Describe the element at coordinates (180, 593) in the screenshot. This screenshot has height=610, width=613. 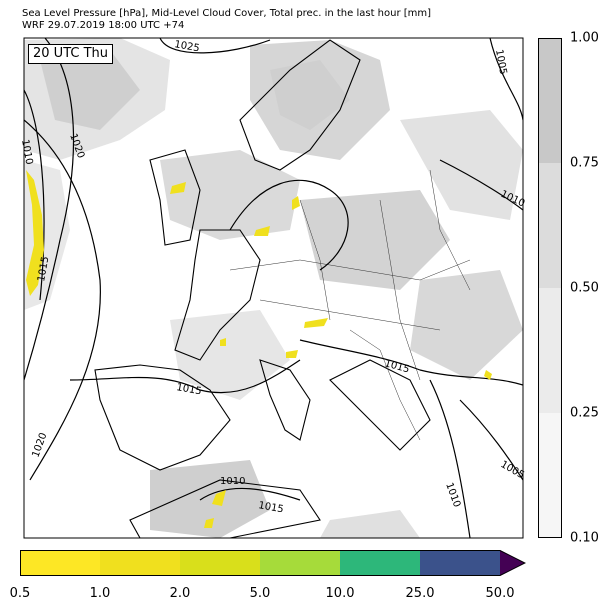
I see `precip-colorbar-tick: 2.0` at that location.